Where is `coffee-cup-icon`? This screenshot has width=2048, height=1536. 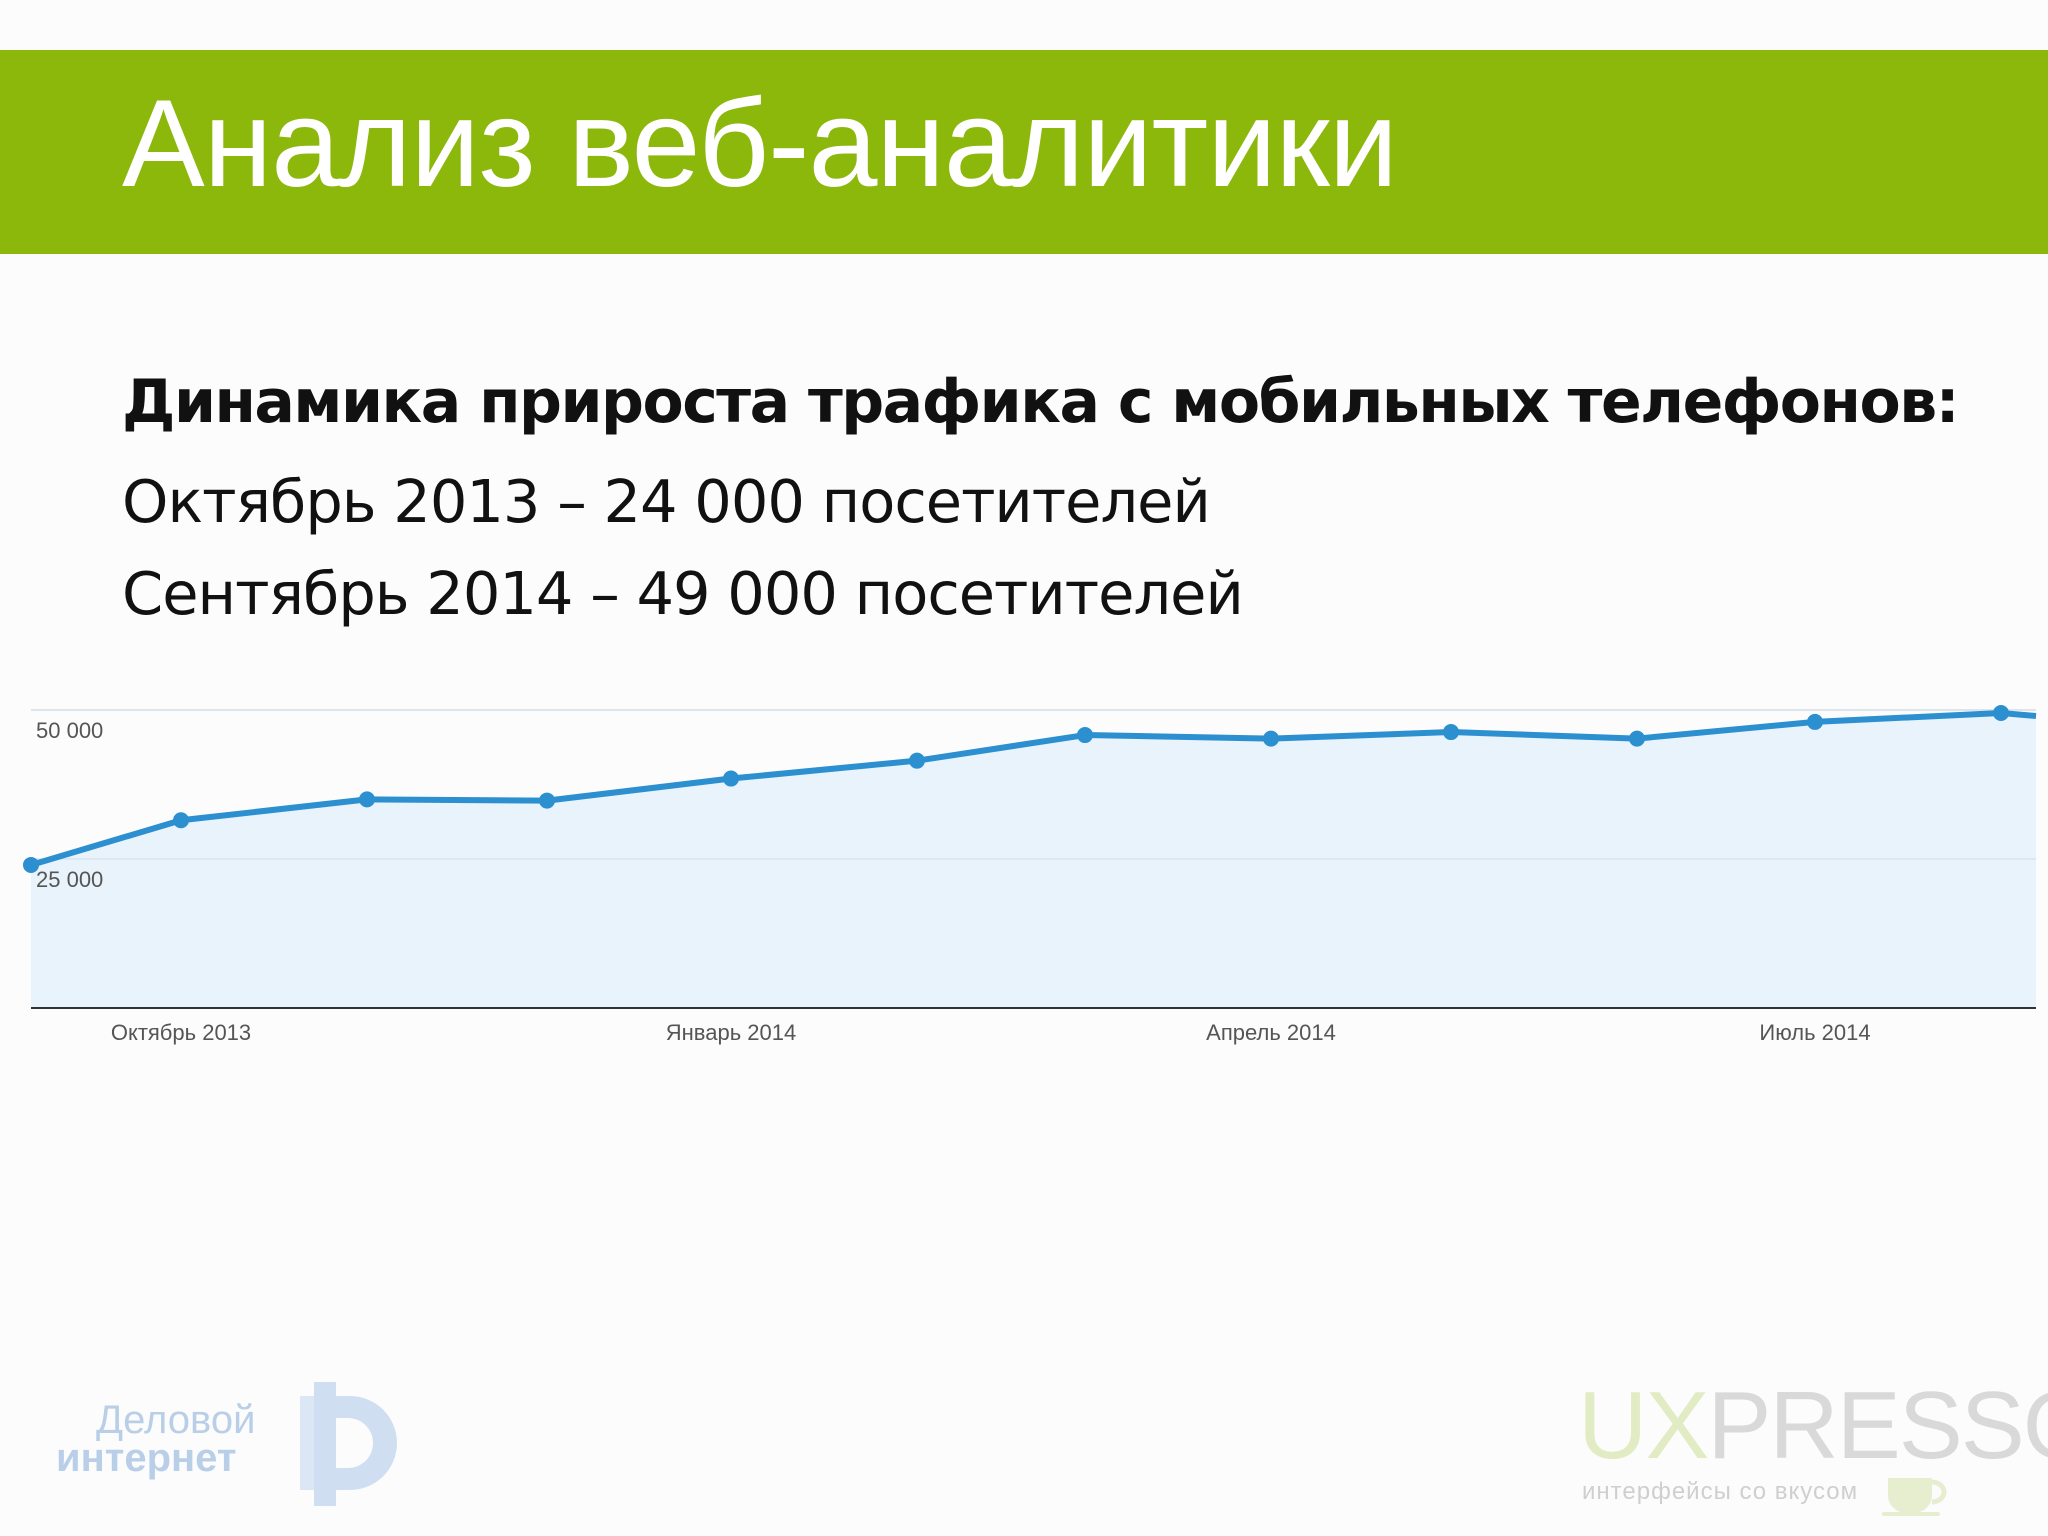
coffee-cup-icon is located at coordinates (1914, 1497).